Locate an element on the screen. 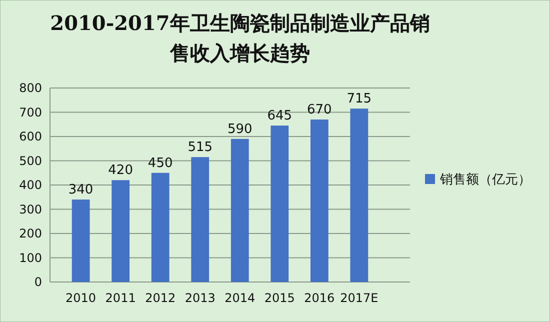 The image size is (550, 322). data-label: 645 is located at coordinates (279, 116).